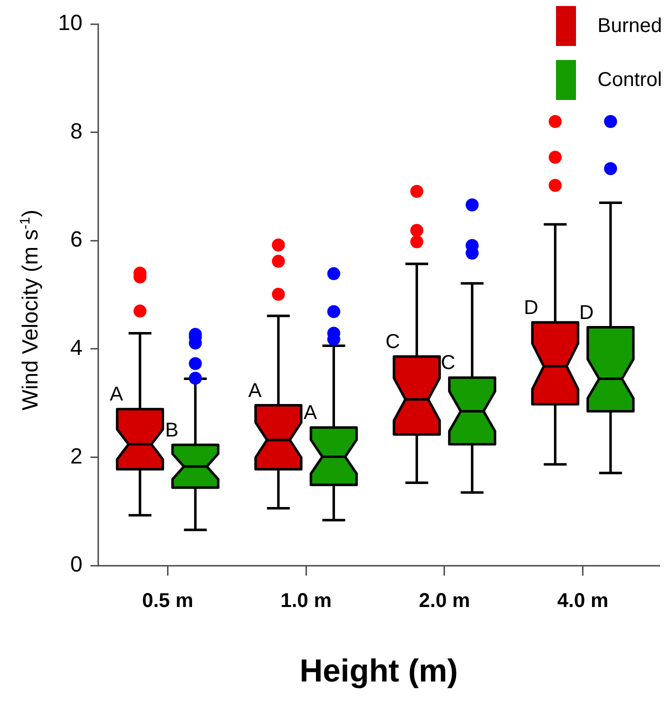 The image size is (666, 706). What do you see at coordinates (76, 239) in the screenshot?
I see `y-tick-label: 6` at bounding box center [76, 239].